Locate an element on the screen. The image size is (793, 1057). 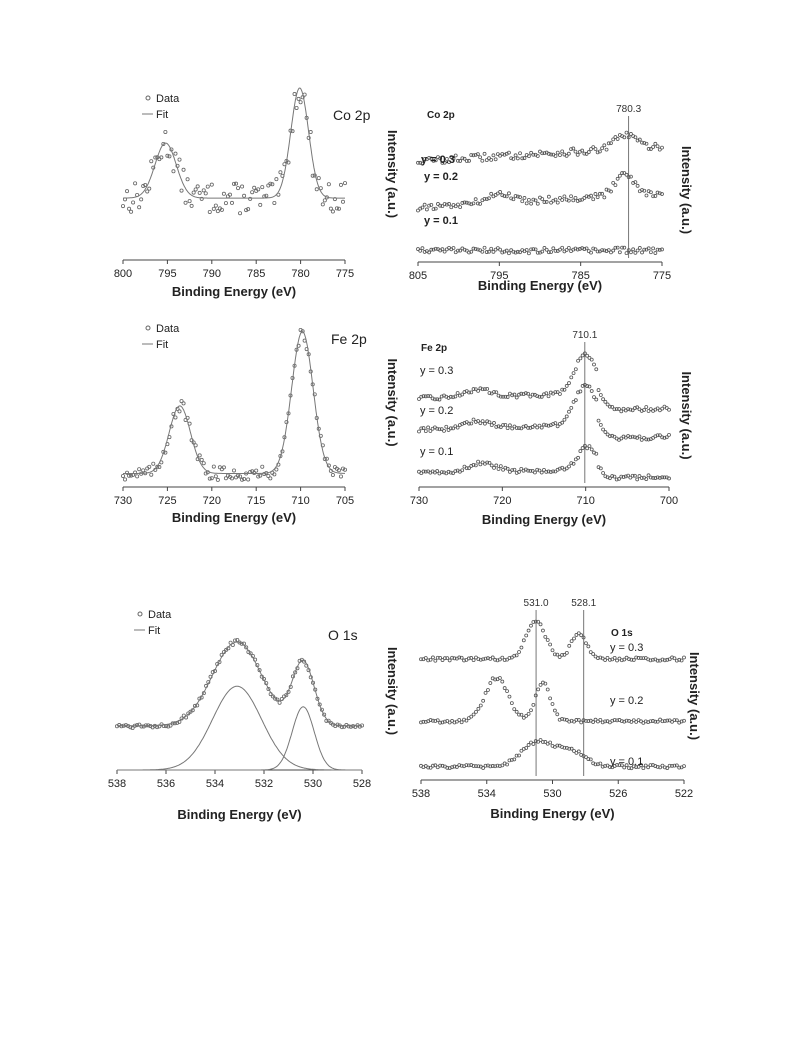
x-tick-label: 530 is located at coordinates (552, 794).